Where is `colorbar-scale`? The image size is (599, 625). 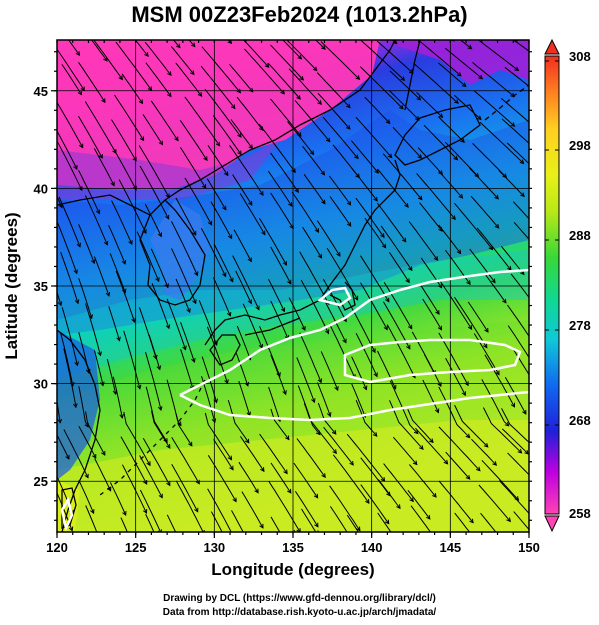 colorbar-scale is located at coordinates (552, 285).